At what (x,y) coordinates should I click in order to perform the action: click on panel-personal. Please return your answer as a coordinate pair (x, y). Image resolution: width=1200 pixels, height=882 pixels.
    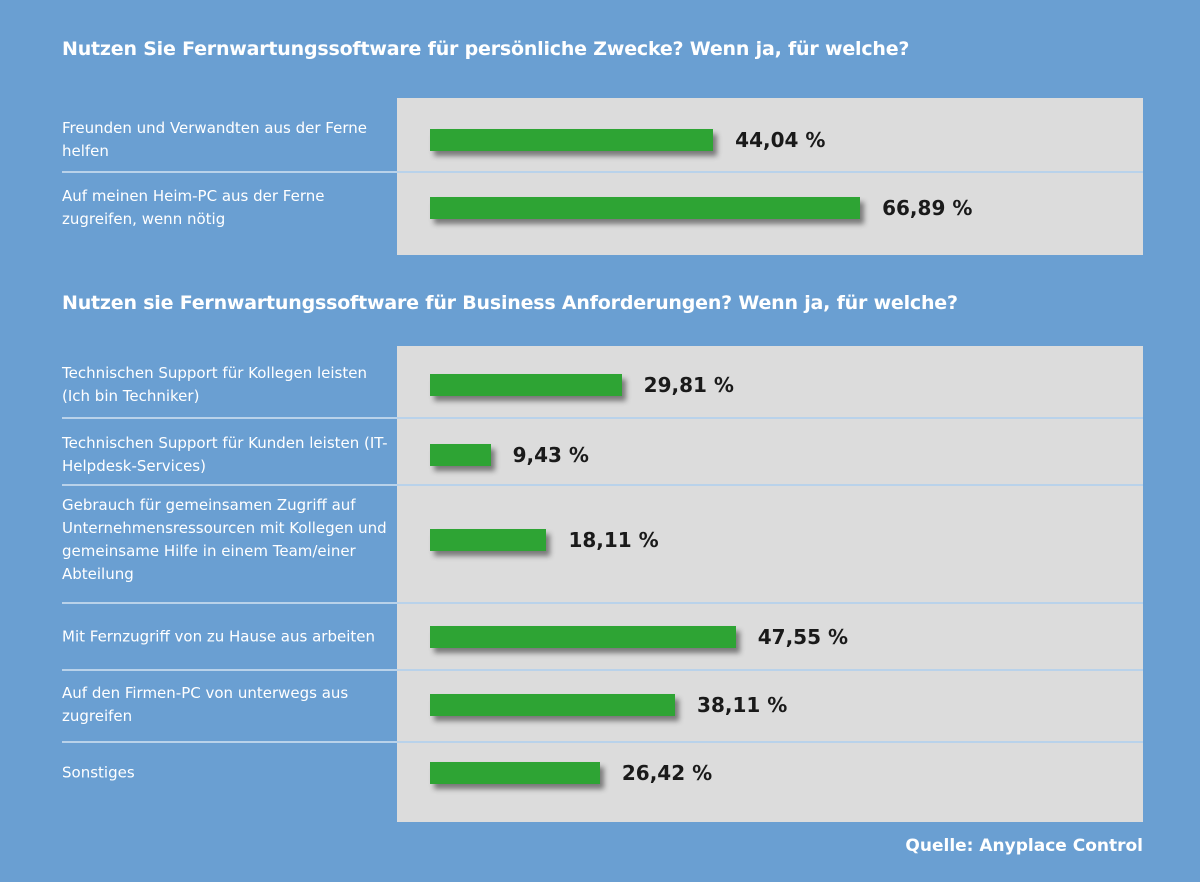
    Looking at the image, I should click on (770, 176).